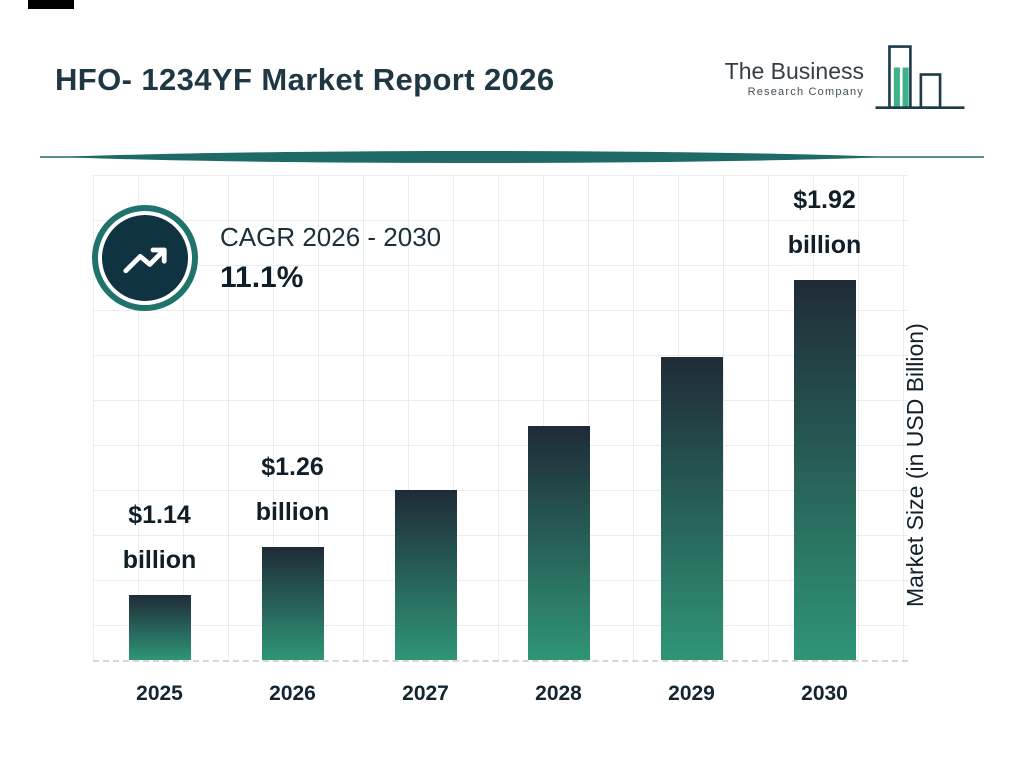 This screenshot has height=768, width=1024. Describe the element at coordinates (824, 693) in the screenshot. I see `x-axis-label-2030: 2030` at that location.